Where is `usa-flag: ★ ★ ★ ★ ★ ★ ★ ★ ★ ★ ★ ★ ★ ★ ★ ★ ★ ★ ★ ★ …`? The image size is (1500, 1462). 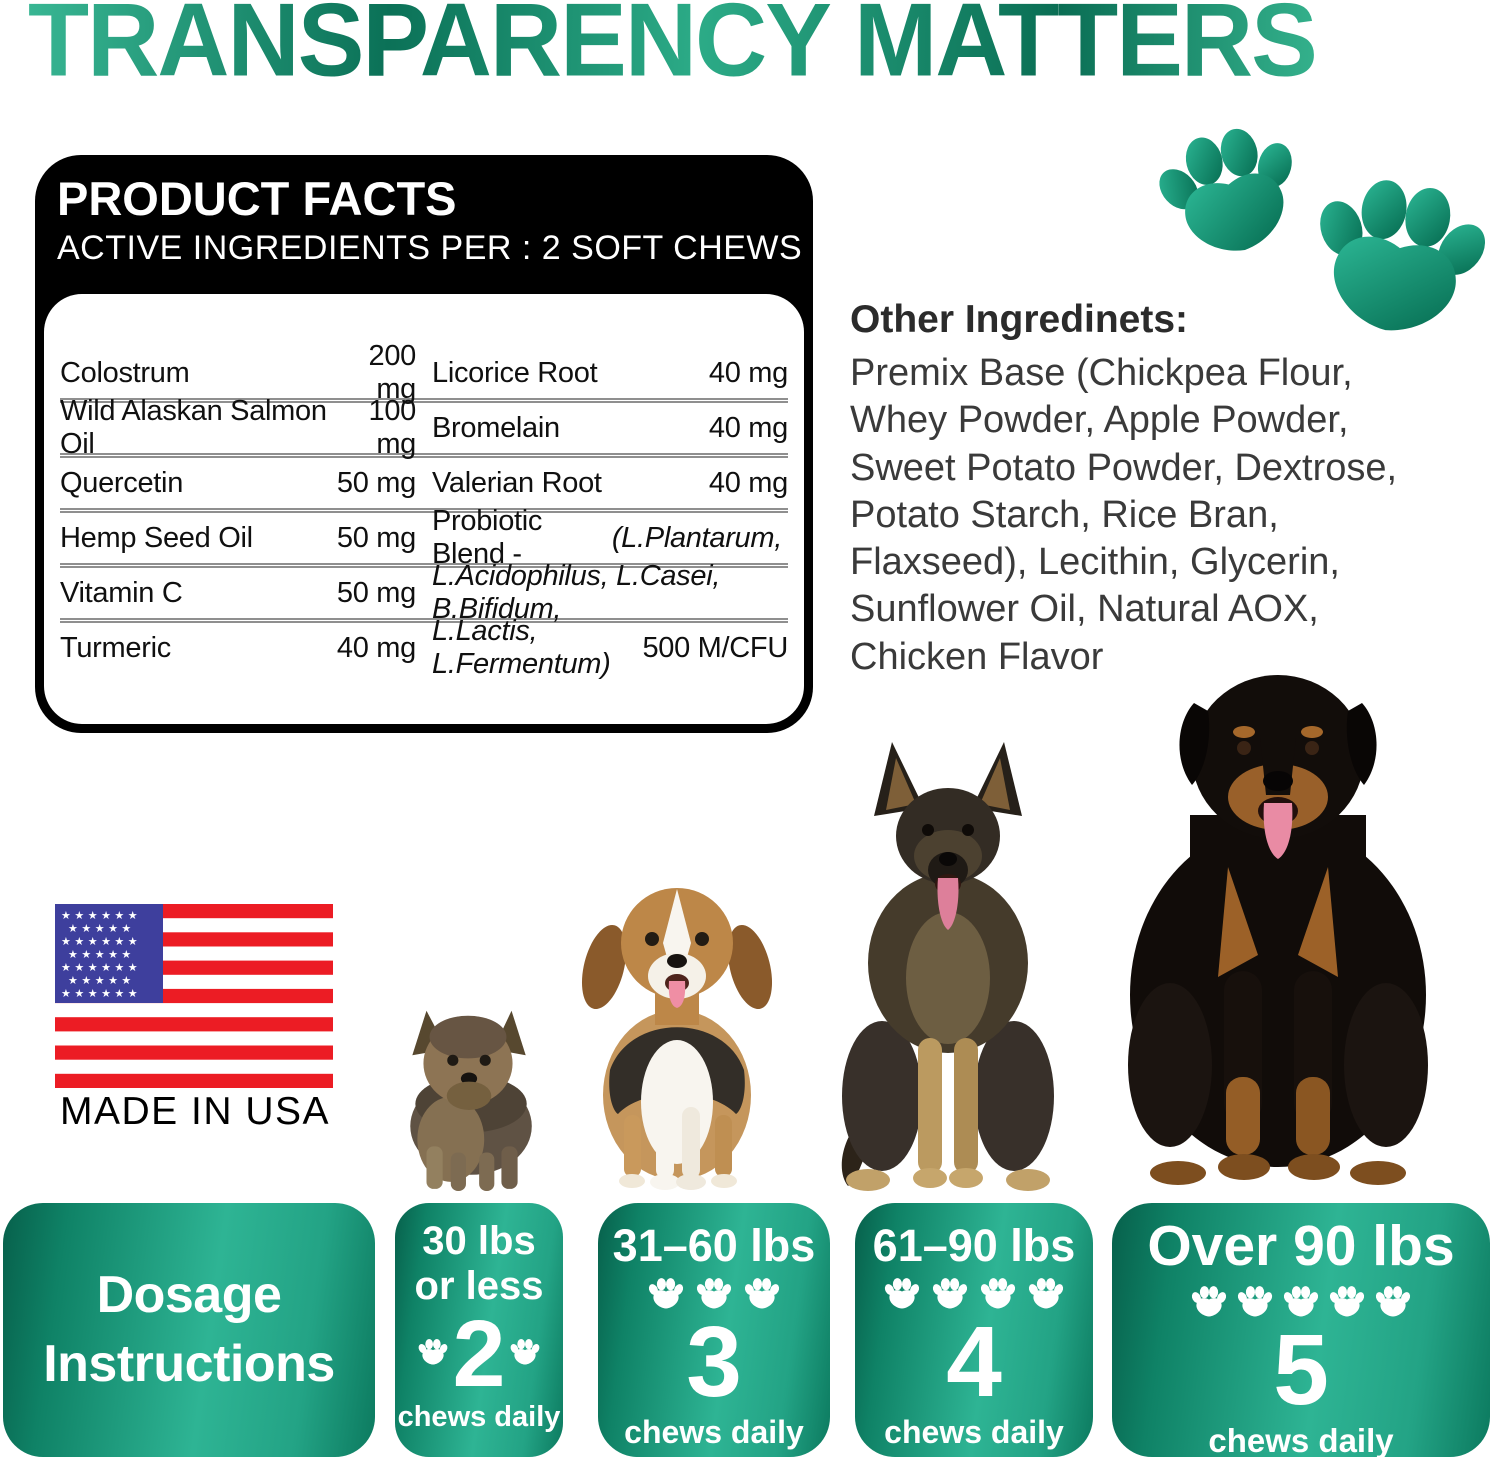 usa-flag: ★ ★ ★ ★ ★ ★ ★ ★ ★ ★ ★ ★ ★ ★ ★ ★ ★ ★ ★ ★ … is located at coordinates (194, 996).